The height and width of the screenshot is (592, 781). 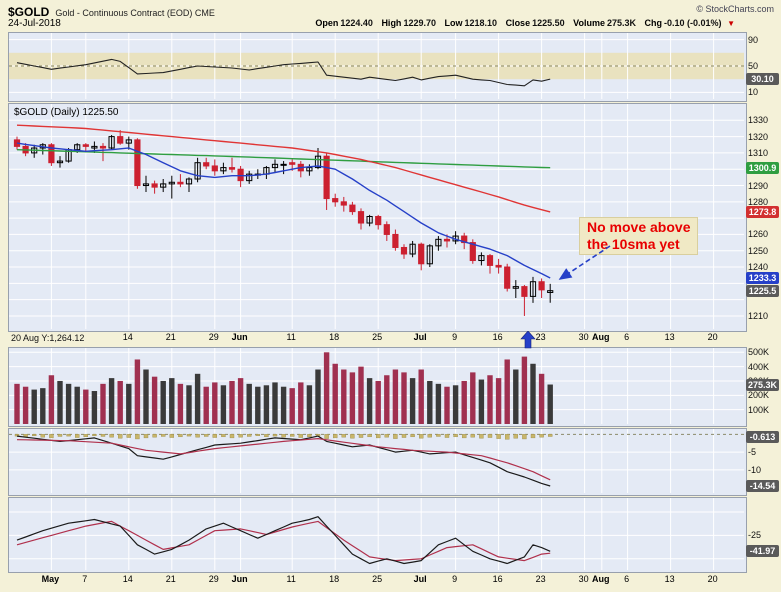 What do you see at coordinates (753, 92) in the screenshot?
I see `axis-label: 10` at bounding box center [753, 92].